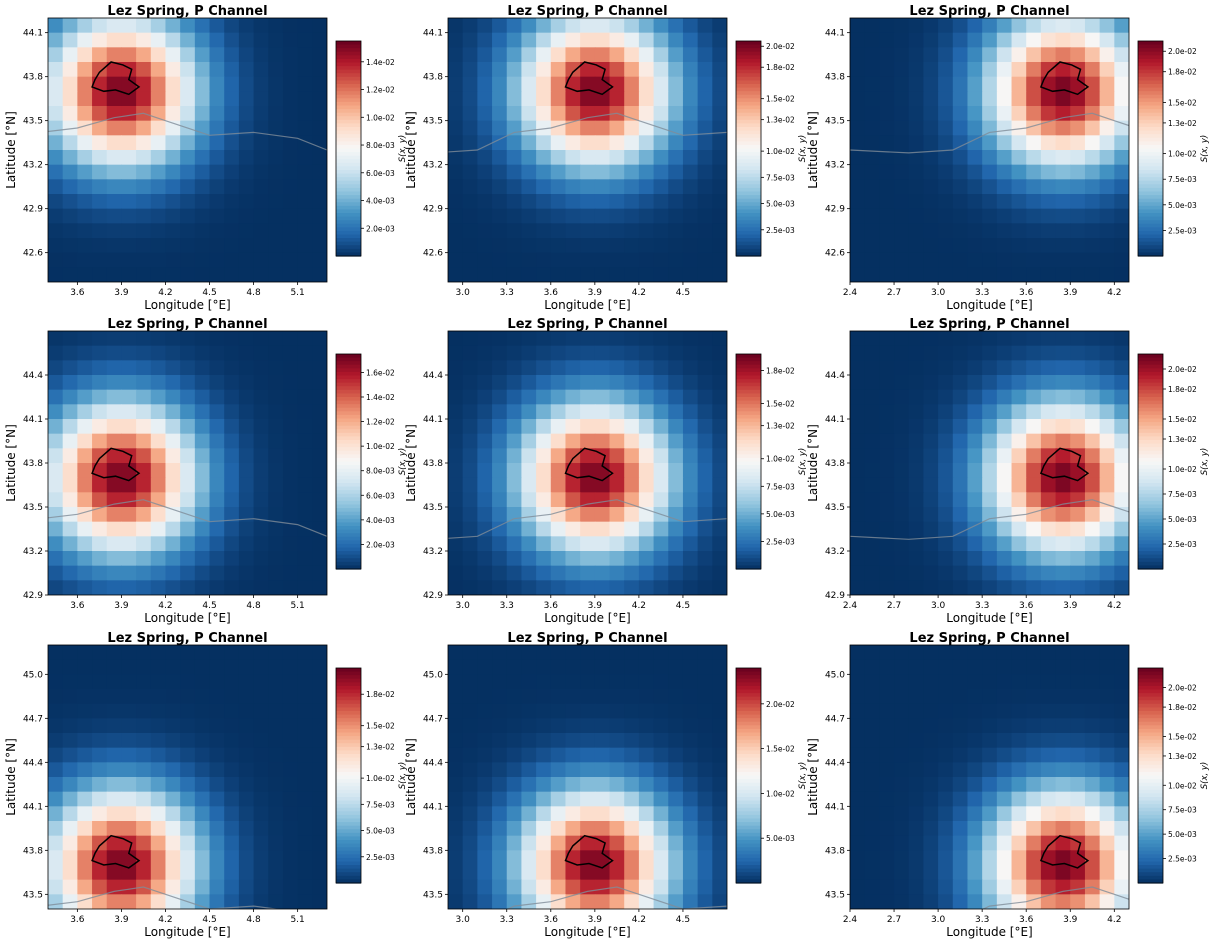 The image size is (1213, 941). What do you see at coordinates (1182, 519) in the screenshot?
I see `colorbar-tick-label: 5.0e-03` at bounding box center [1182, 519].